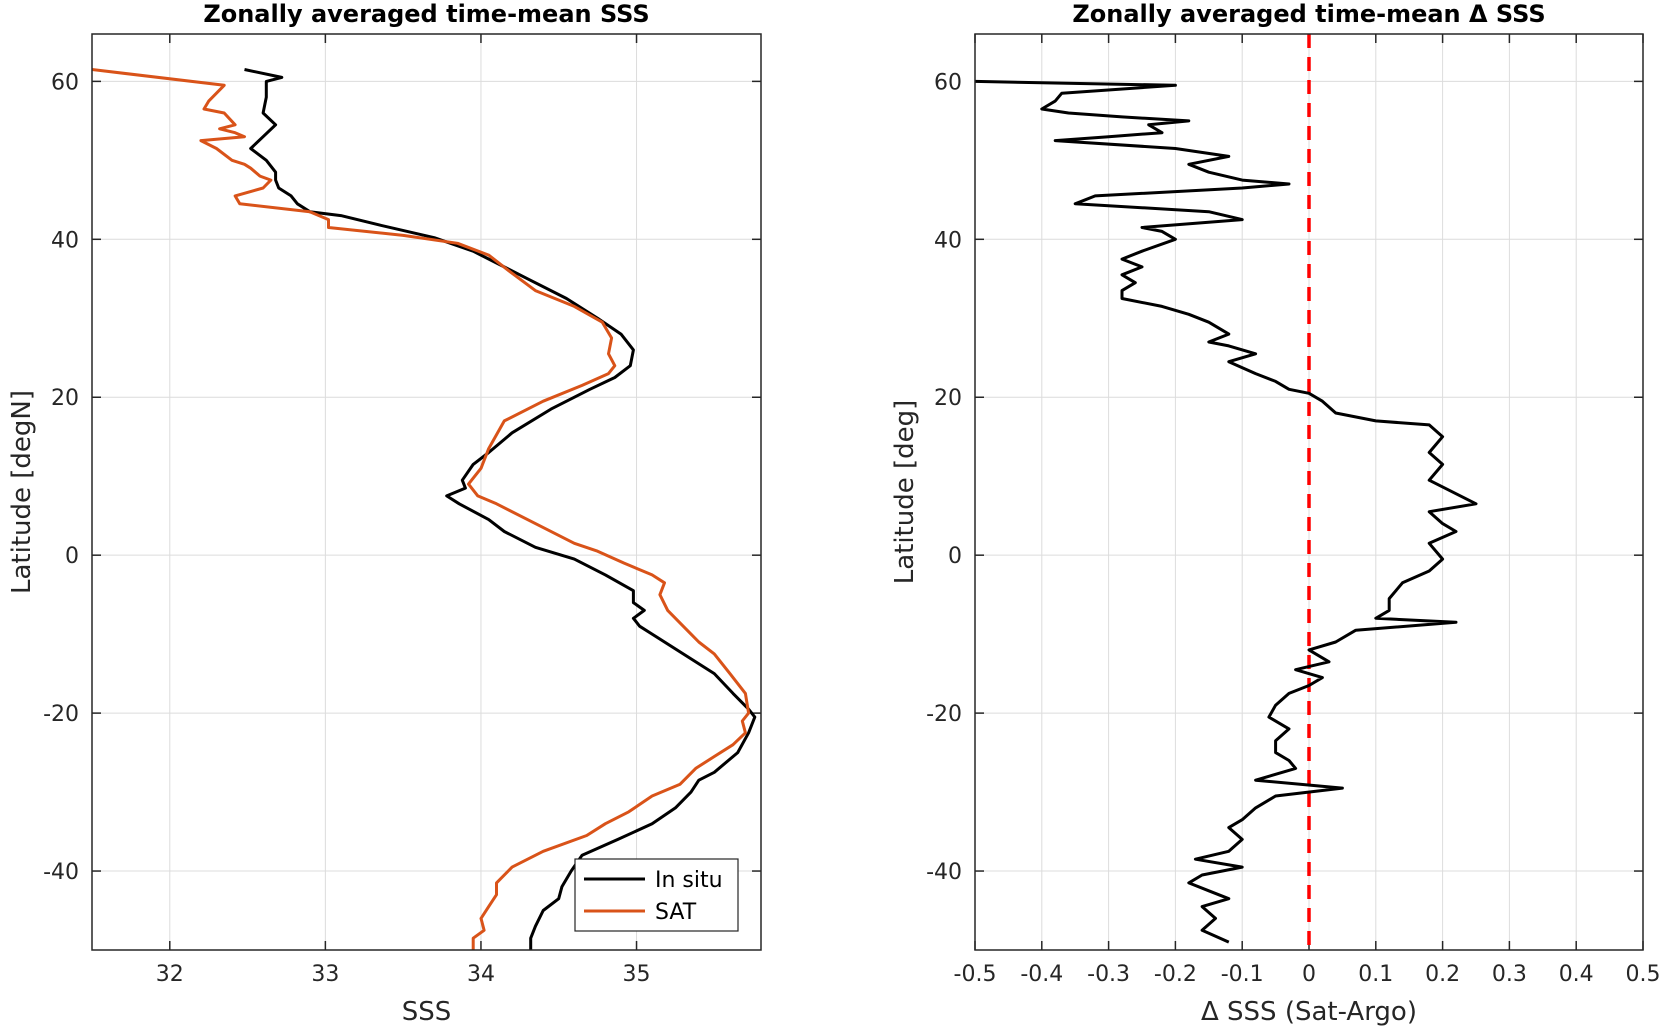 The width and height of the screenshot is (1661, 1028). Describe the element at coordinates (426, 14) in the screenshot. I see `chart-0-title: Zonally averaged time-mean SSS` at that location.